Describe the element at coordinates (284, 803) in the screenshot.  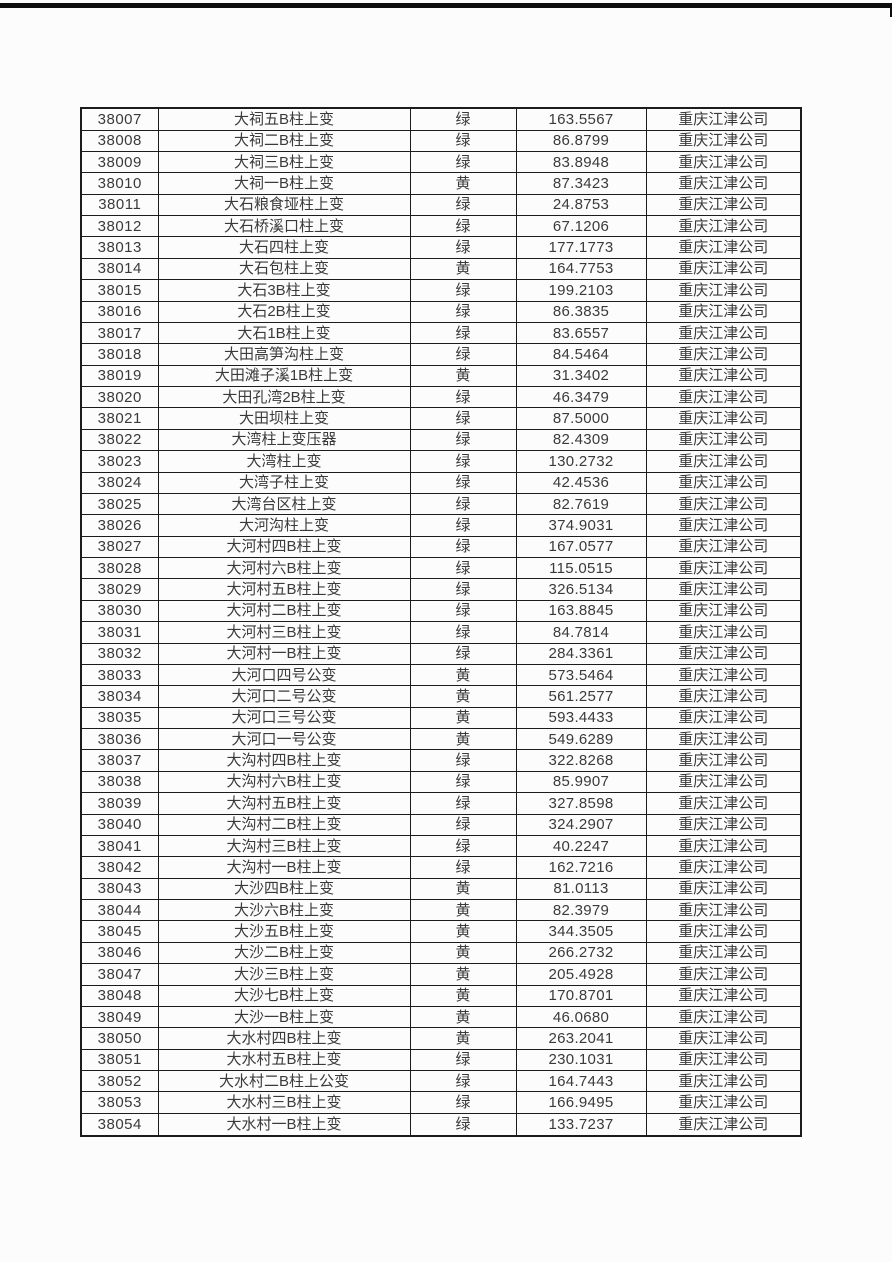
I see `cell-name: 大沟村五B柱上变` at that location.